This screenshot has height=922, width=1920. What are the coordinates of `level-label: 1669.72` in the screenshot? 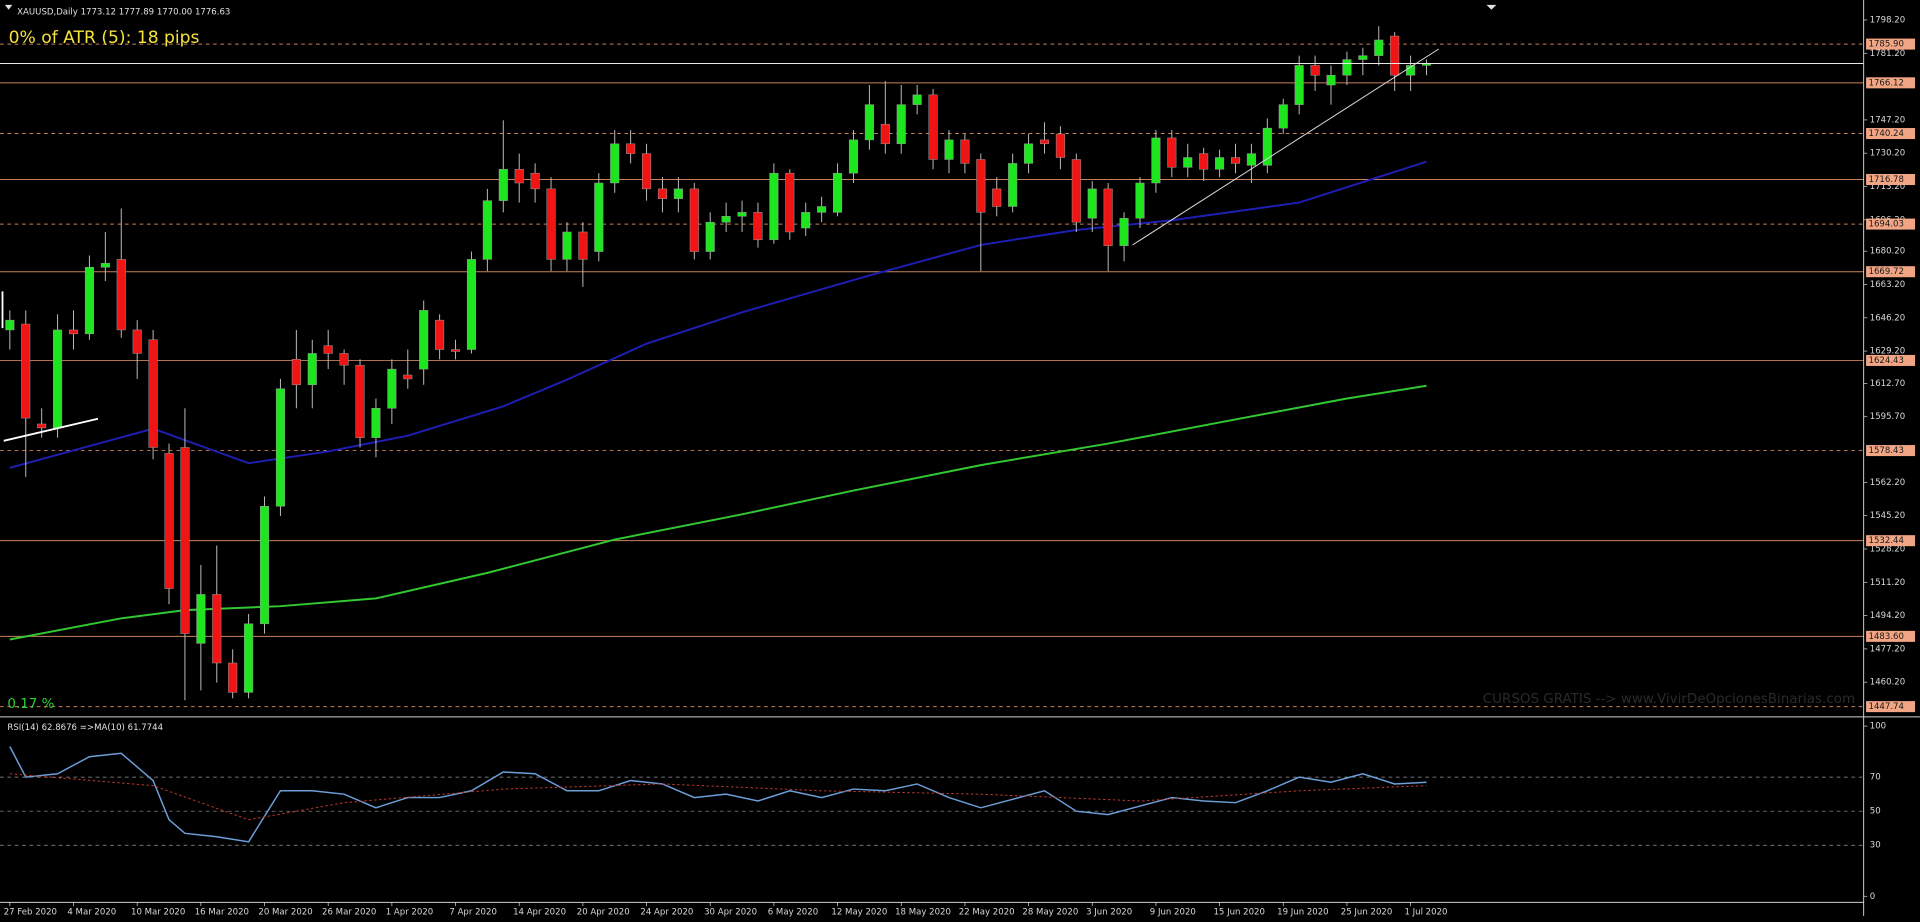 It's located at (1886, 272).